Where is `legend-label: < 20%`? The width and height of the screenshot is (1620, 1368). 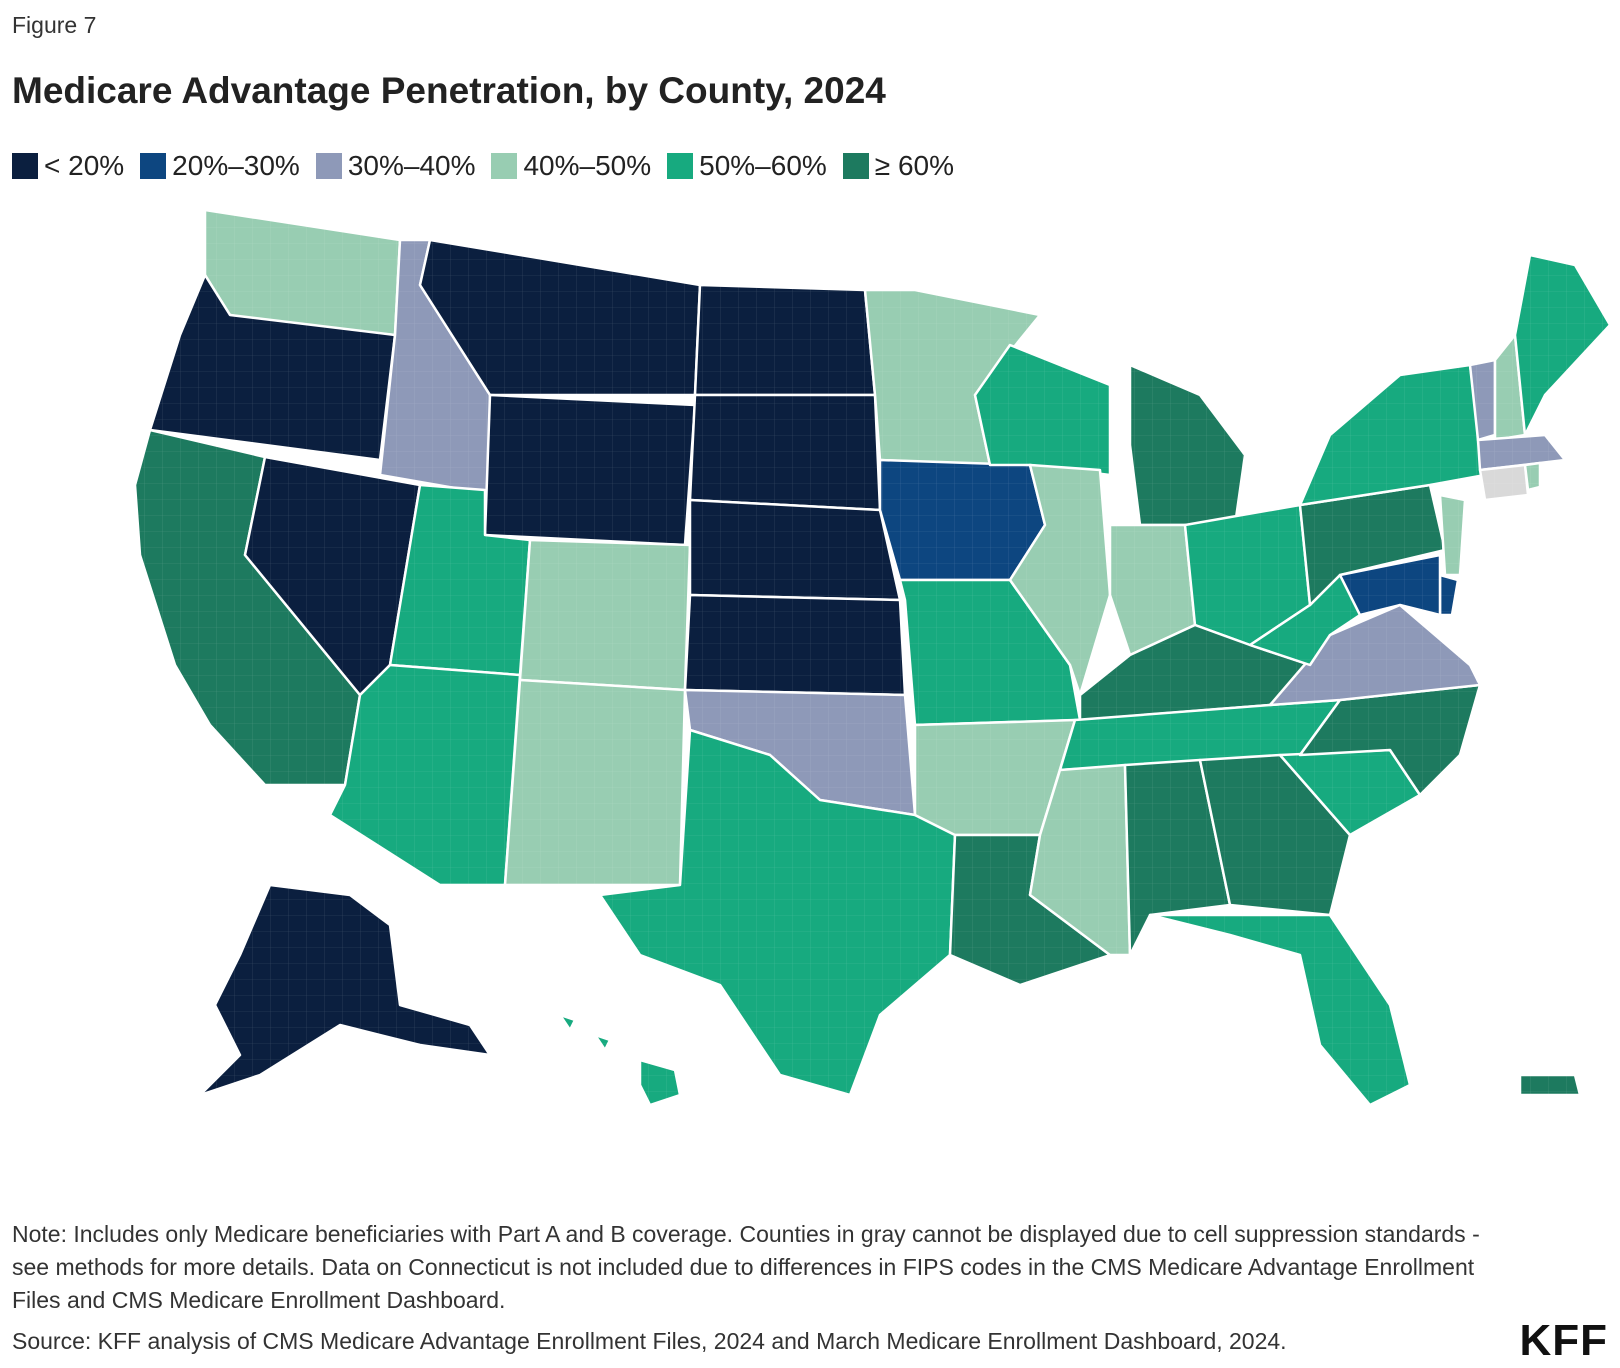 legend-label: < 20% is located at coordinates (84, 165).